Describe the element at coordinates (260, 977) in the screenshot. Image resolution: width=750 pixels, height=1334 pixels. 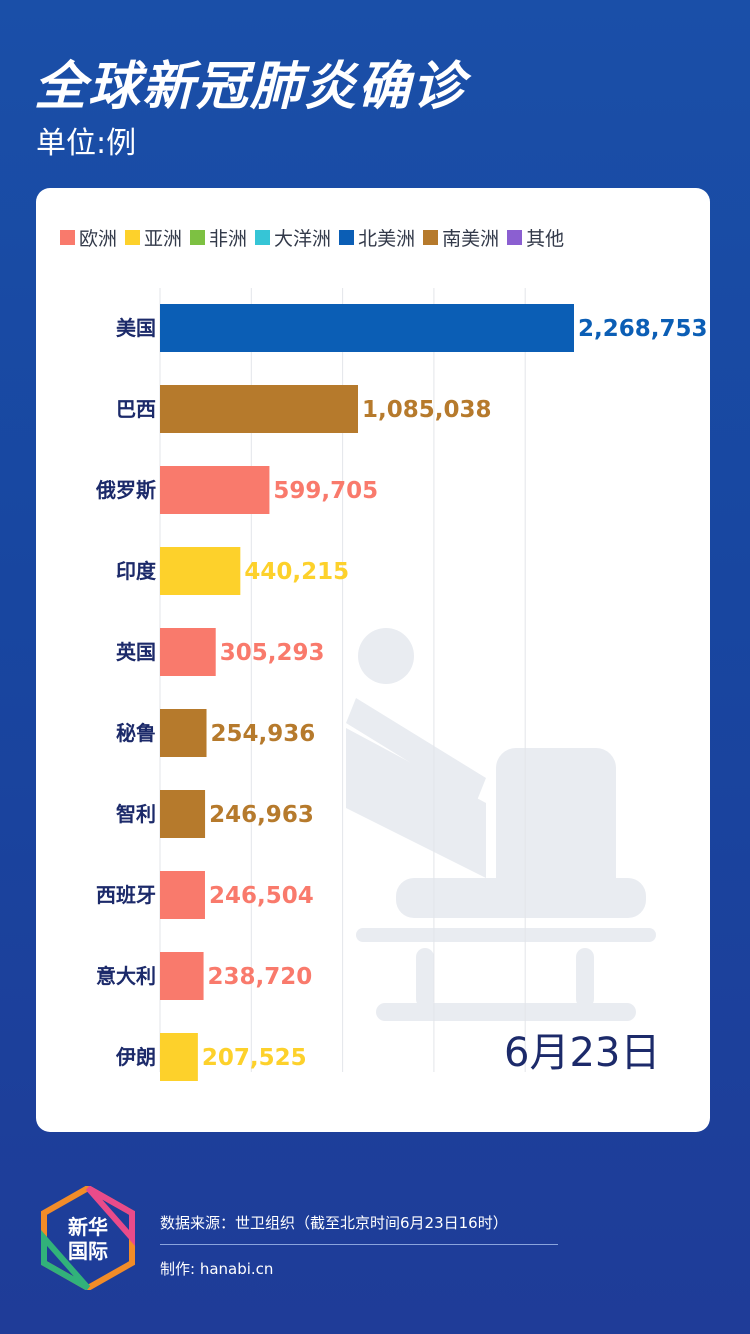
I see `value-label: 238,720` at that location.